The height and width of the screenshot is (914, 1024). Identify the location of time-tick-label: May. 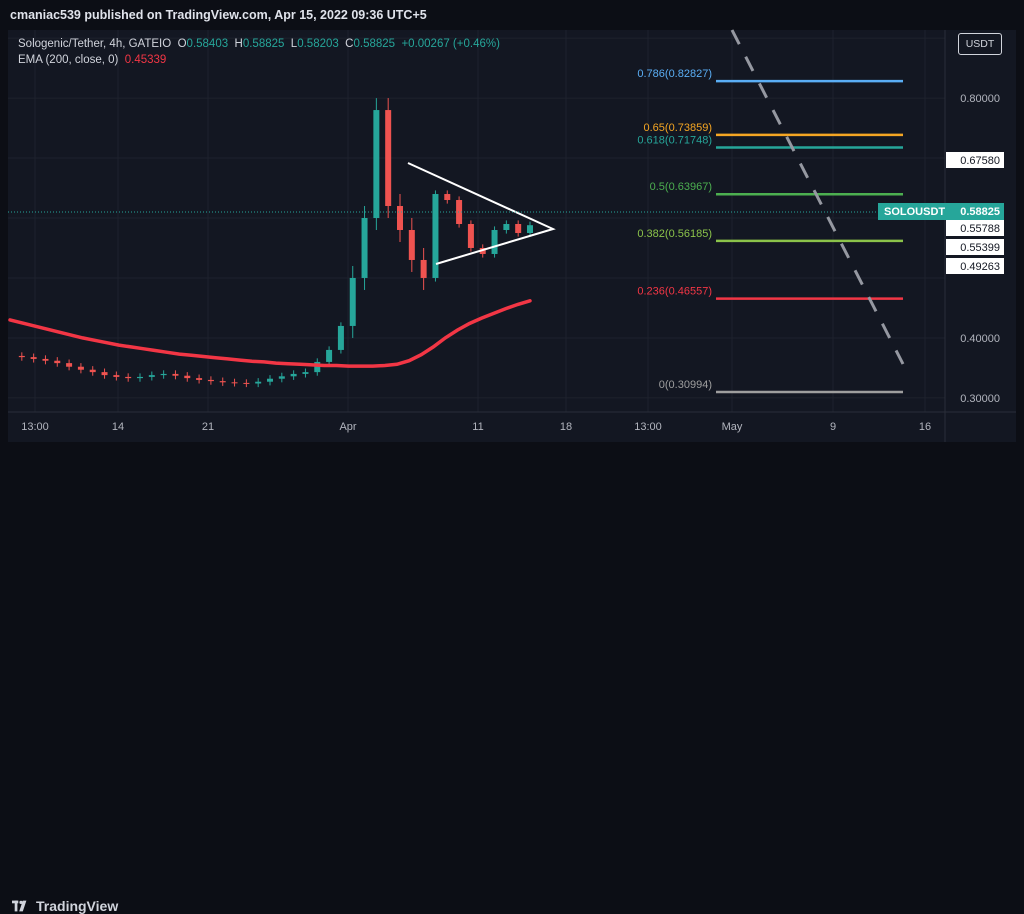
(732, 427).